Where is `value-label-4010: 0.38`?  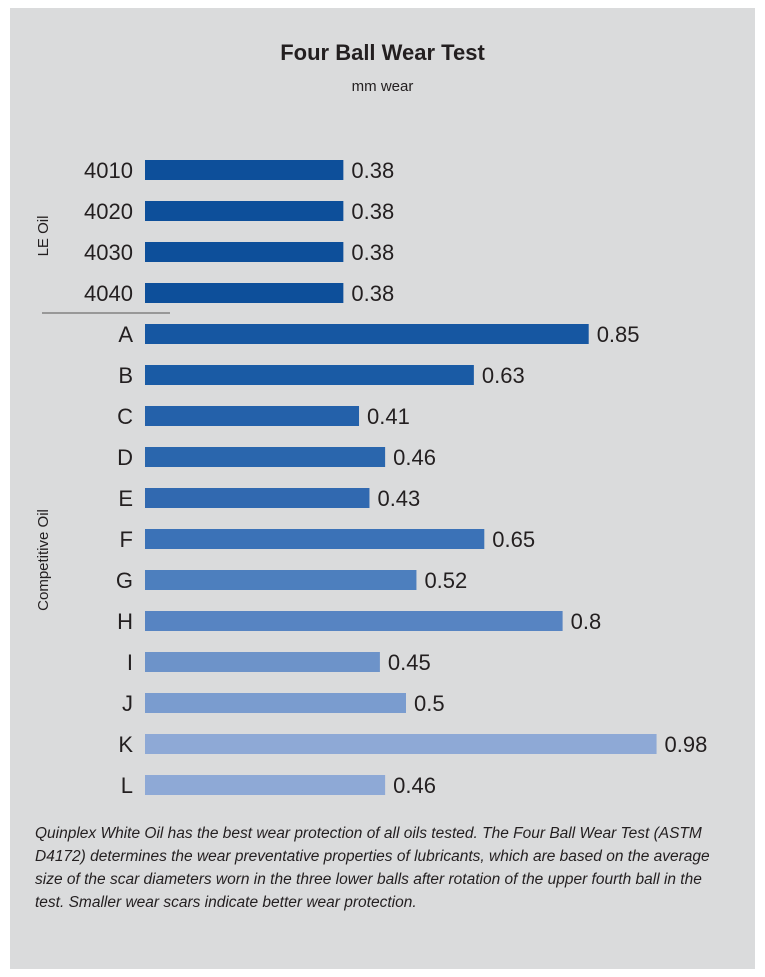 value-label-4010: 0.38 is located at coordinates (372, 170).